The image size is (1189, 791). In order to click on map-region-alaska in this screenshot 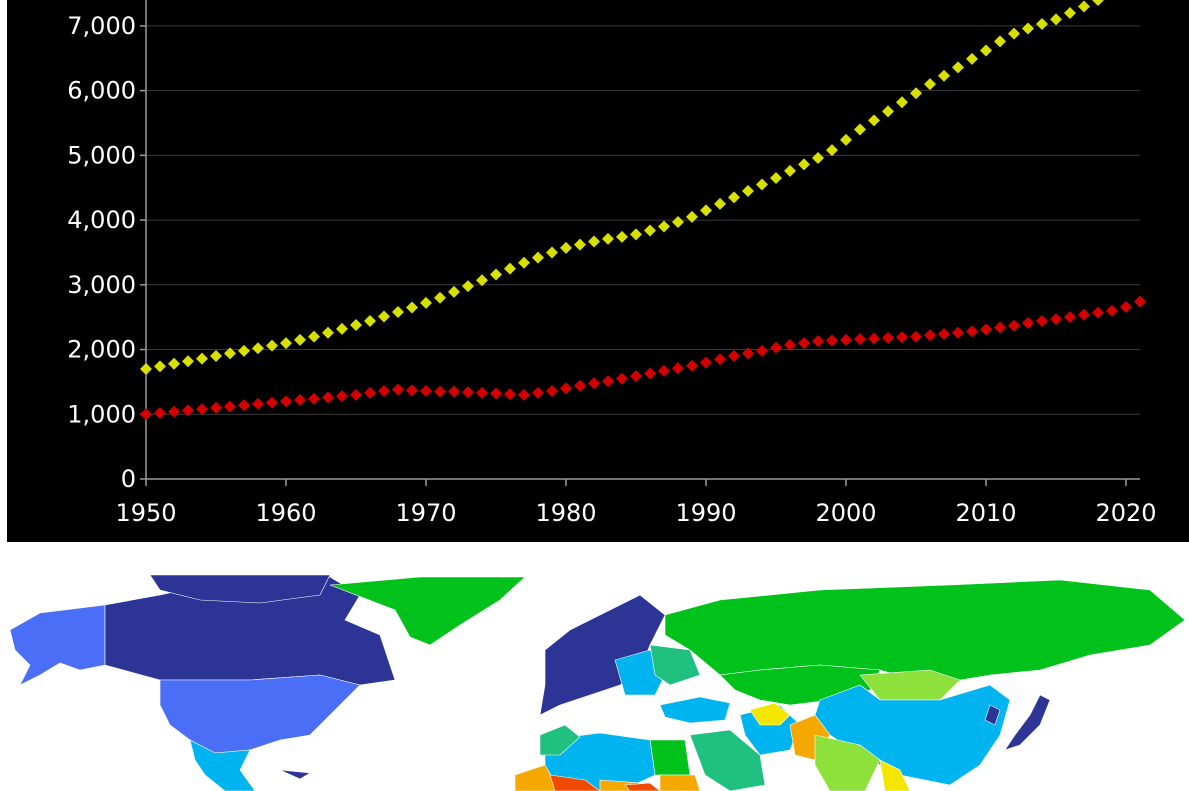, I will do `click(57, 645)`.